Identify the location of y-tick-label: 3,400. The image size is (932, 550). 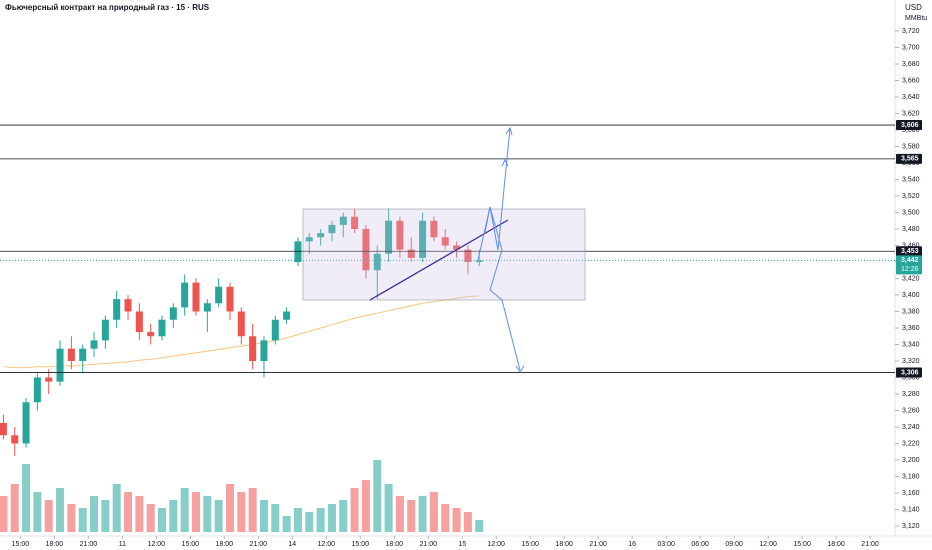
(911, 295).